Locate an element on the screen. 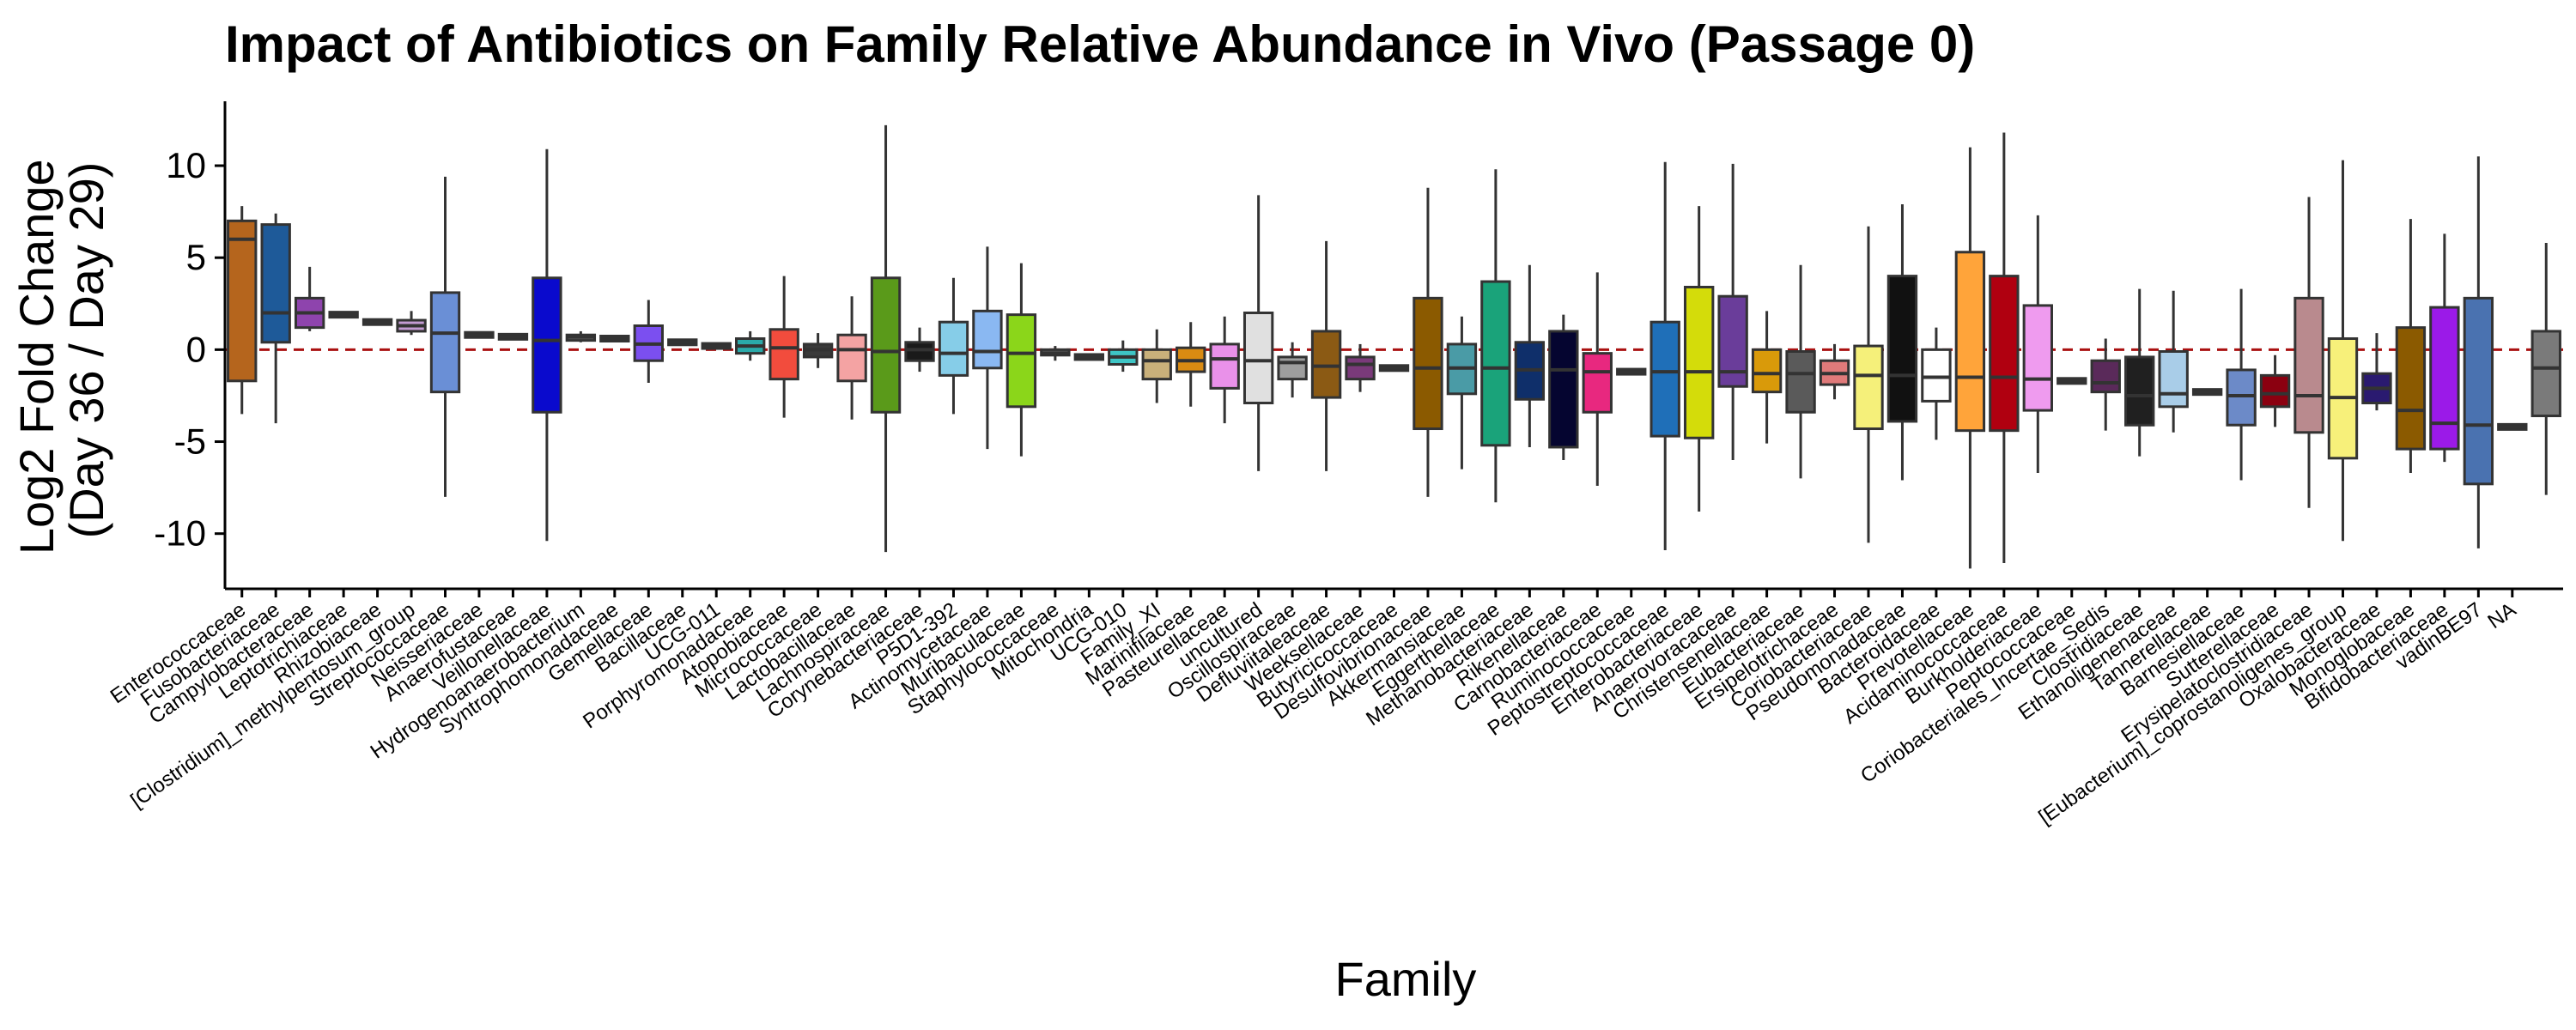 This screenshot has height=1030, width=2576. y-tick-label: 10 is located at coordinates (186, 165).